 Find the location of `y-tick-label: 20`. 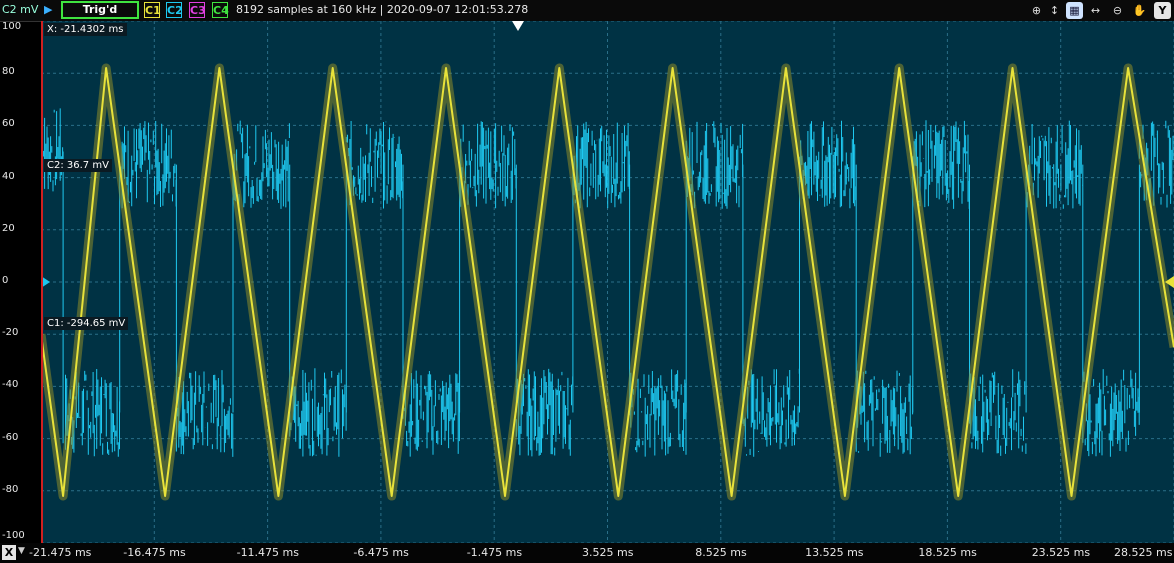

y-tick-label: 20 is located at coordinates (8, 228).